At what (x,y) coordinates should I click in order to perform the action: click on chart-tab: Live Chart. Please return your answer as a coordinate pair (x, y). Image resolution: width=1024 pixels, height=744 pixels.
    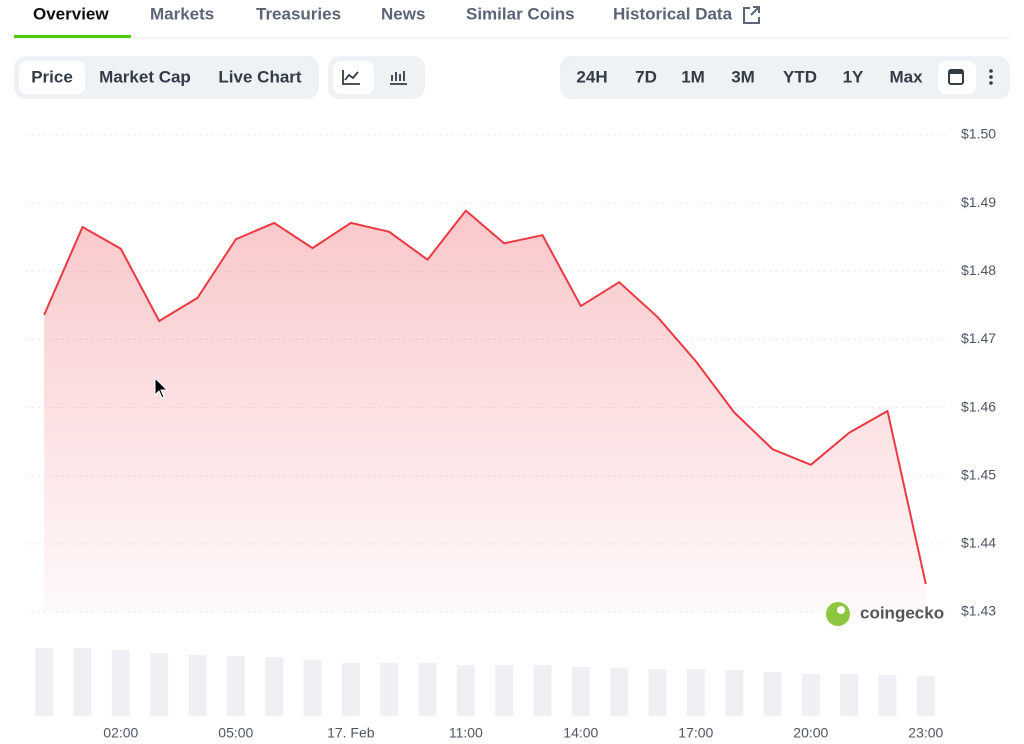
    Looking at the image, I should click on (259, 76).